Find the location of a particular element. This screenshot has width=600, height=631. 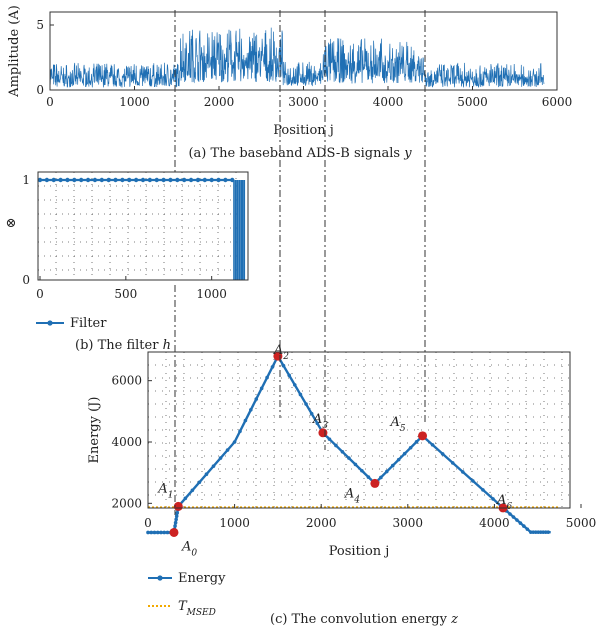

y-axis-label: Energy (J) is located at coordinates (94, 430).